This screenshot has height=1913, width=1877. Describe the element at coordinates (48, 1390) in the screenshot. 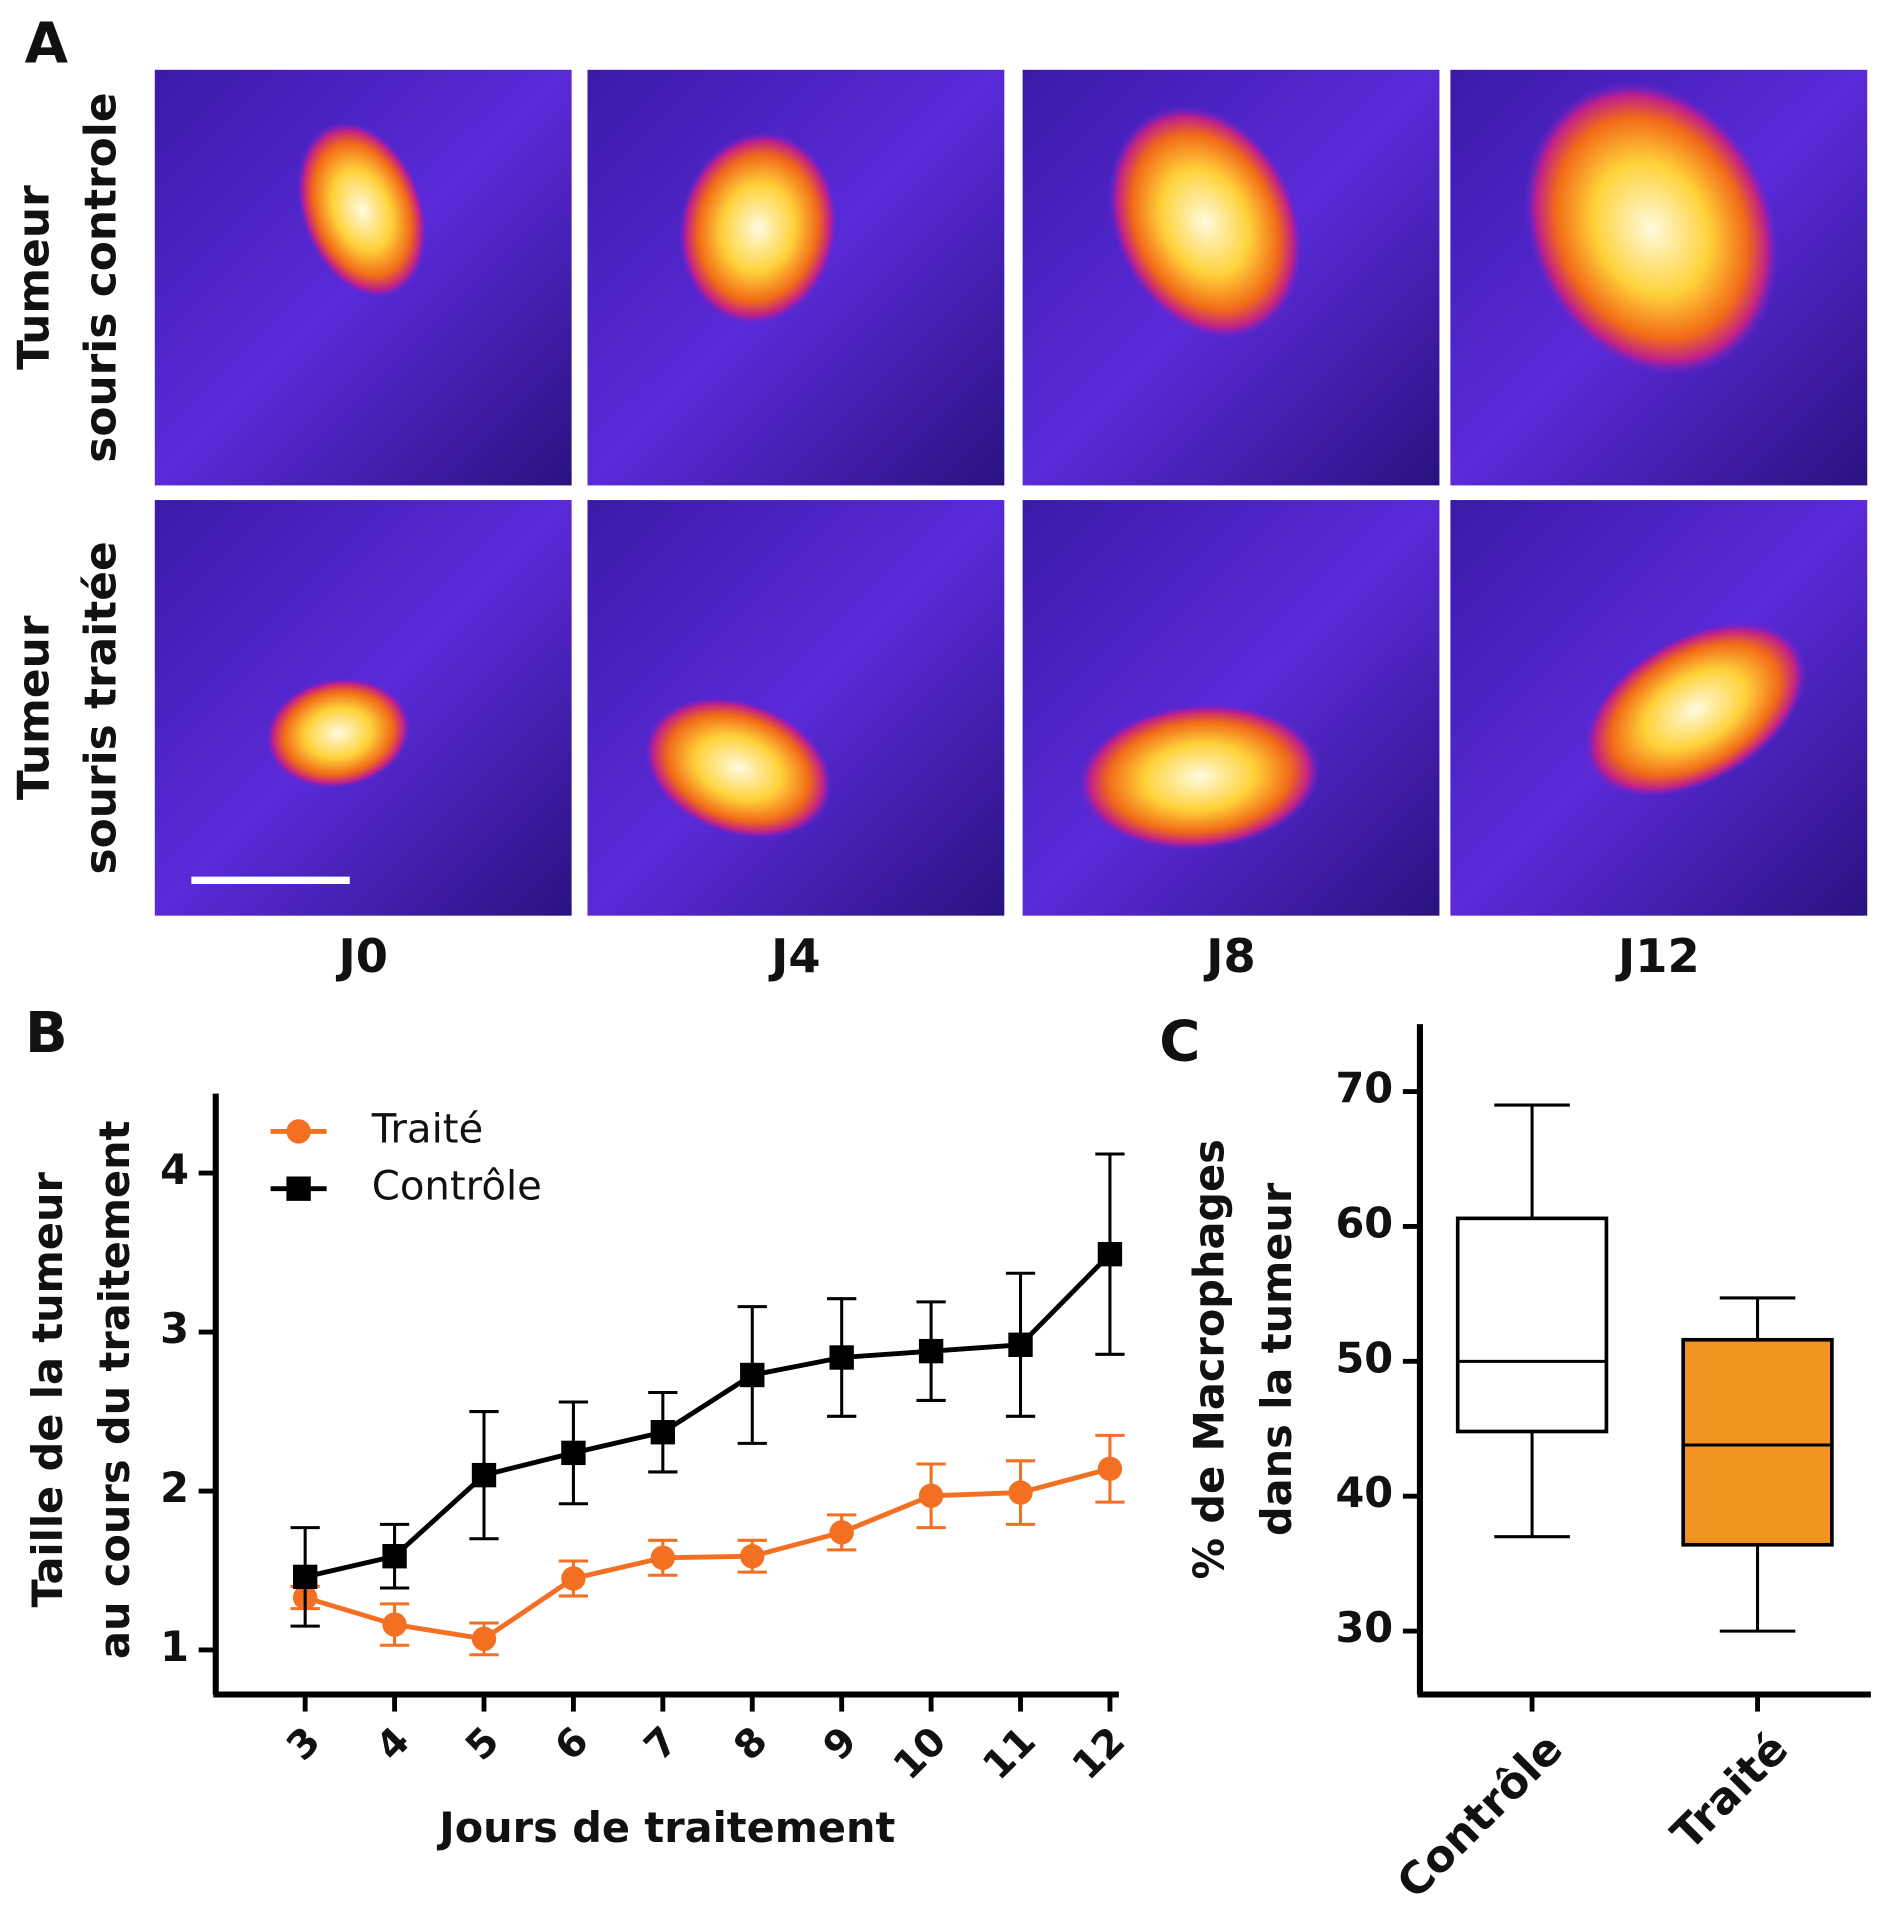

I see `y-axis-title: Taille de la tumeur` at that location.